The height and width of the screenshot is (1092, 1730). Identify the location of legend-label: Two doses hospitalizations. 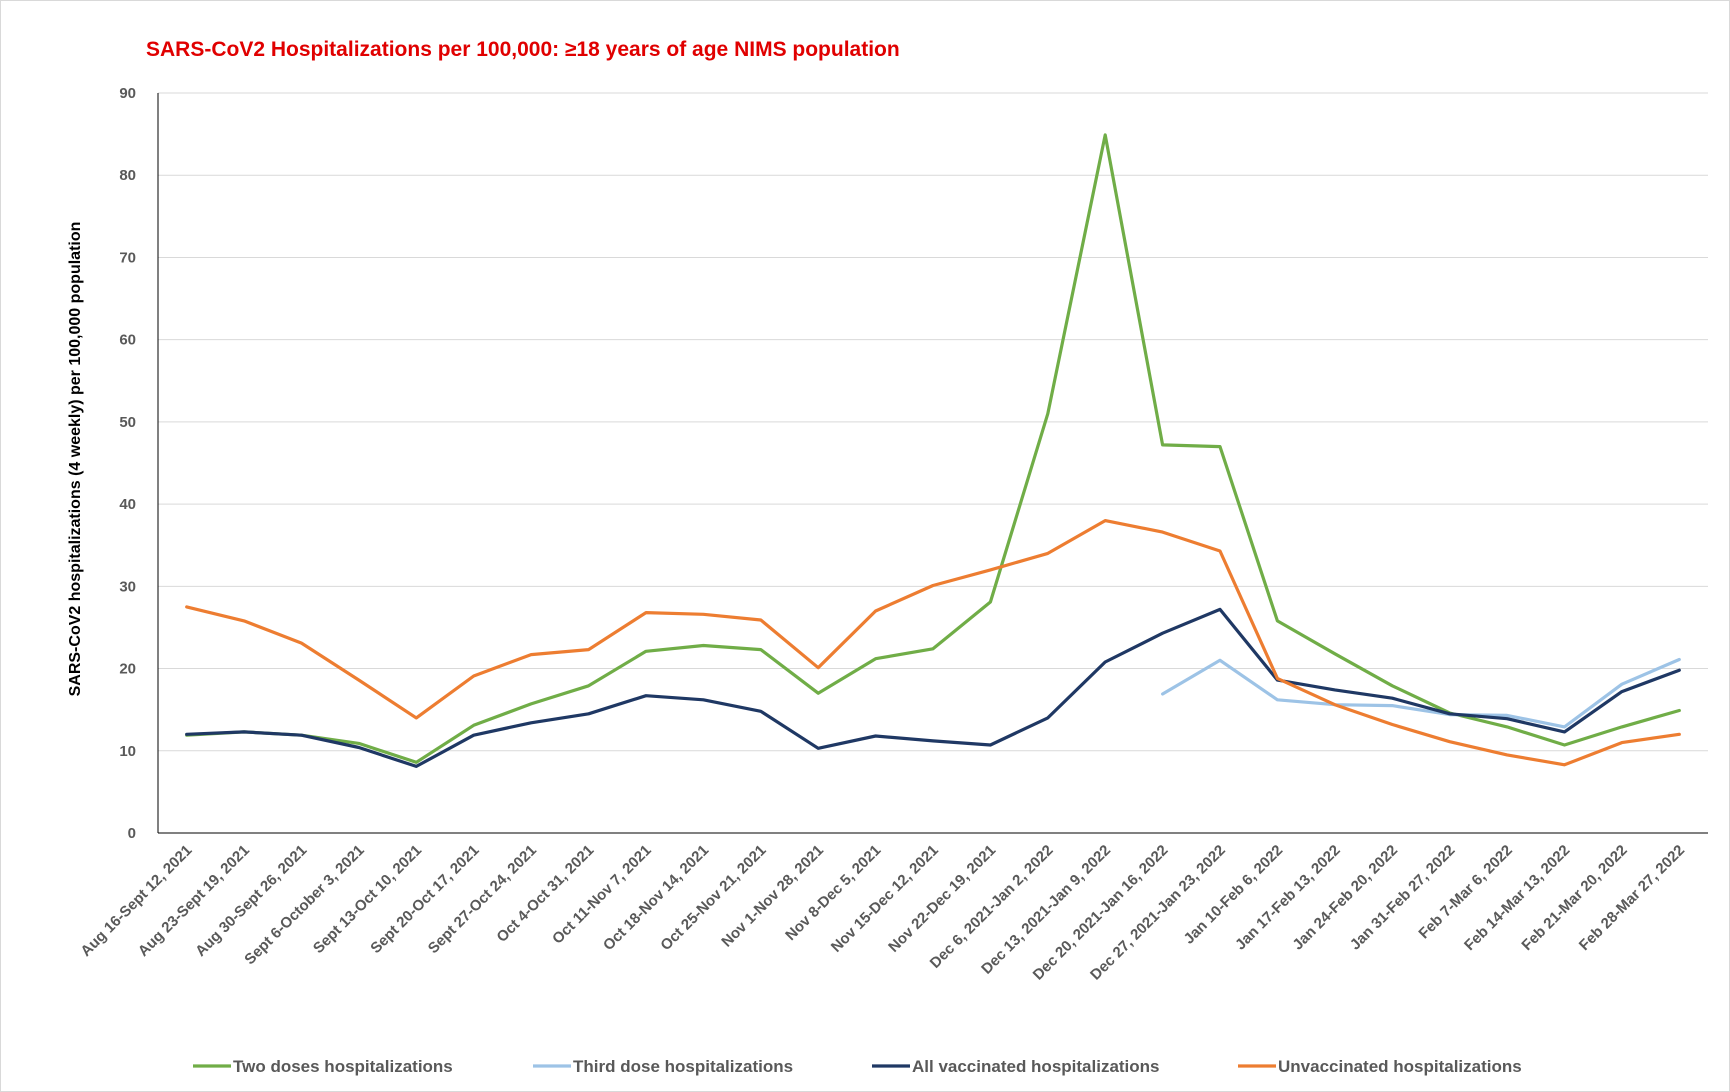
(343, 1066).